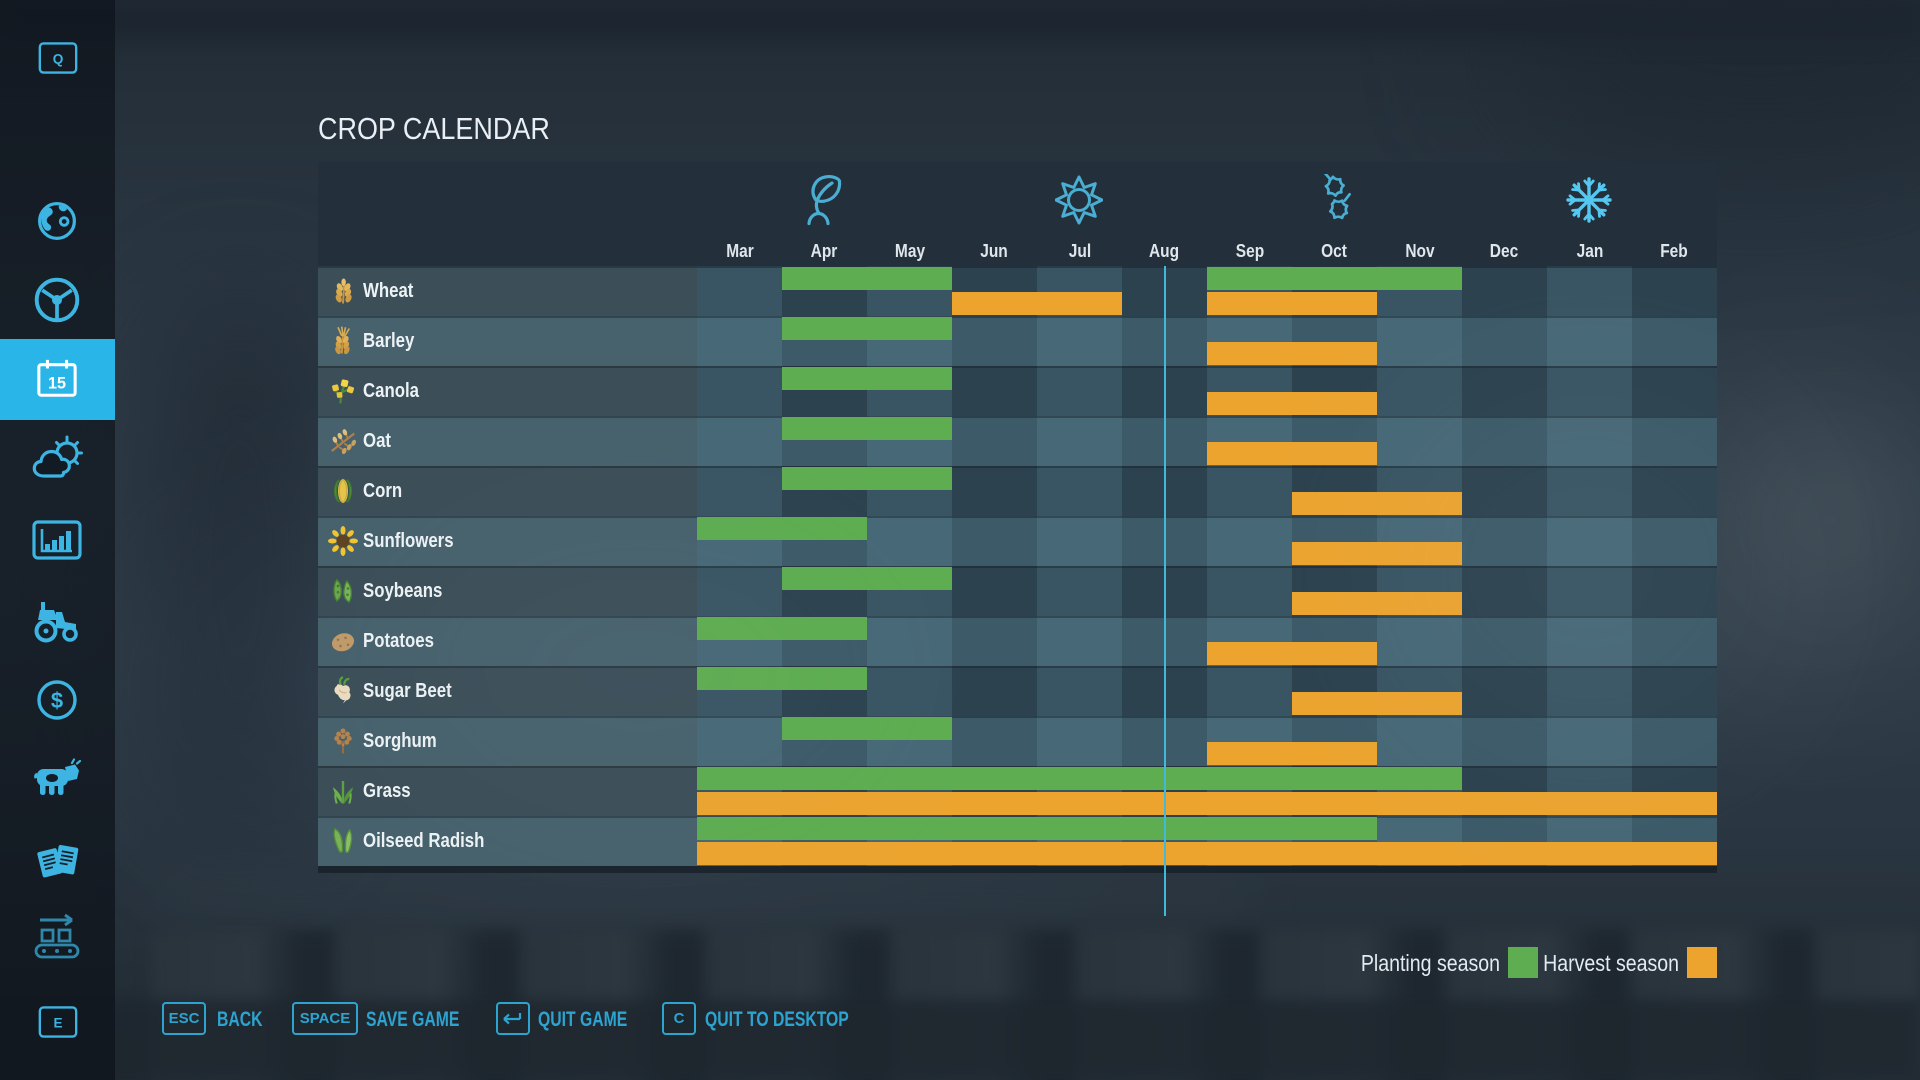 The width and height of the screenshot is (1920, 1080). I want to click on svg-text: E, so click(57, 1022).